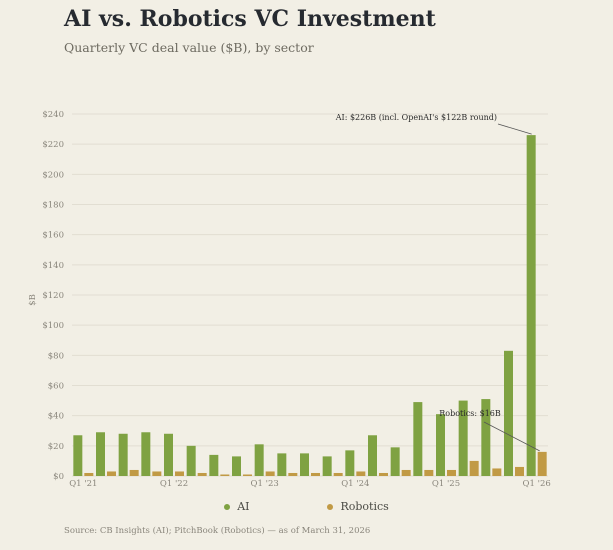  Describe the element at coordinates (53, 236) in the screenshot. I see `y-tick-label: $160` at that location.